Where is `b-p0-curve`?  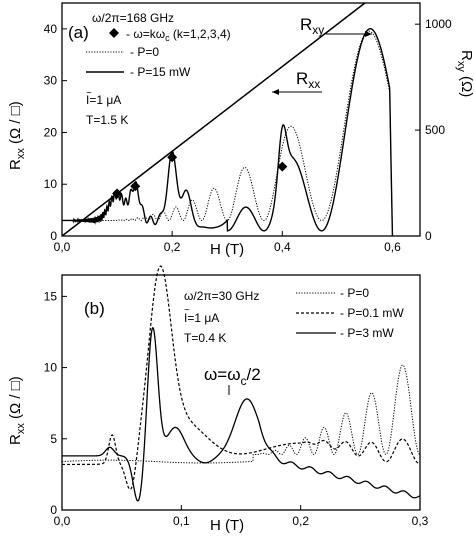 b-p0-curve is located at coordinates (241, 414).